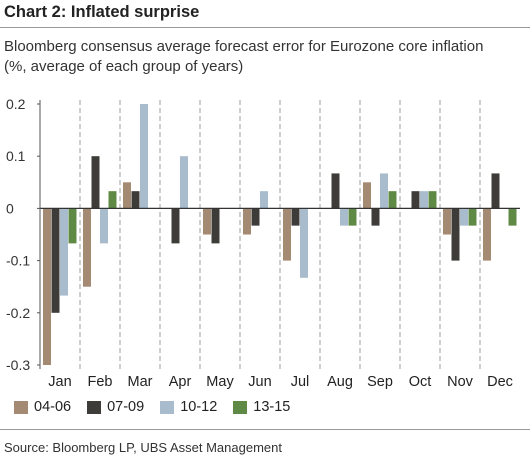 Image resolution: width=530 pixels, height=461 pixels. Describe the element at coordinates (87, 247) in the screenshot. I see `bar-04-06-Feb` at that location.